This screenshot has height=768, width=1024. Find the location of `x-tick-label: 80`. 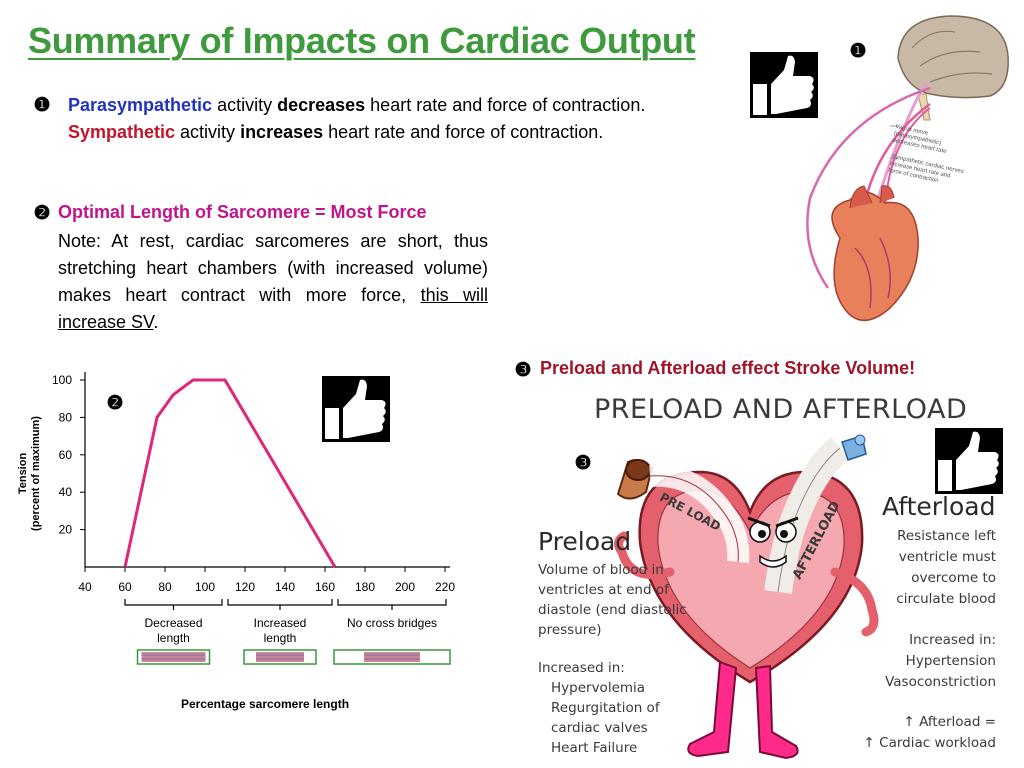

x-tick-label: 80 is located at coordinates (165, 587).